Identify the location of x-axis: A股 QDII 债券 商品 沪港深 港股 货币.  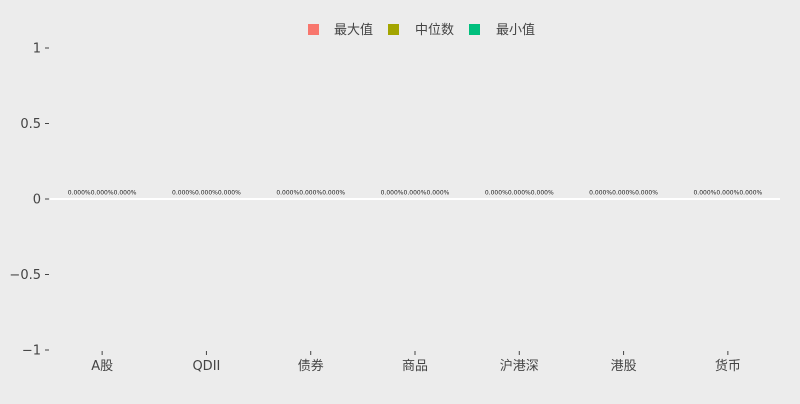
(416, 362).